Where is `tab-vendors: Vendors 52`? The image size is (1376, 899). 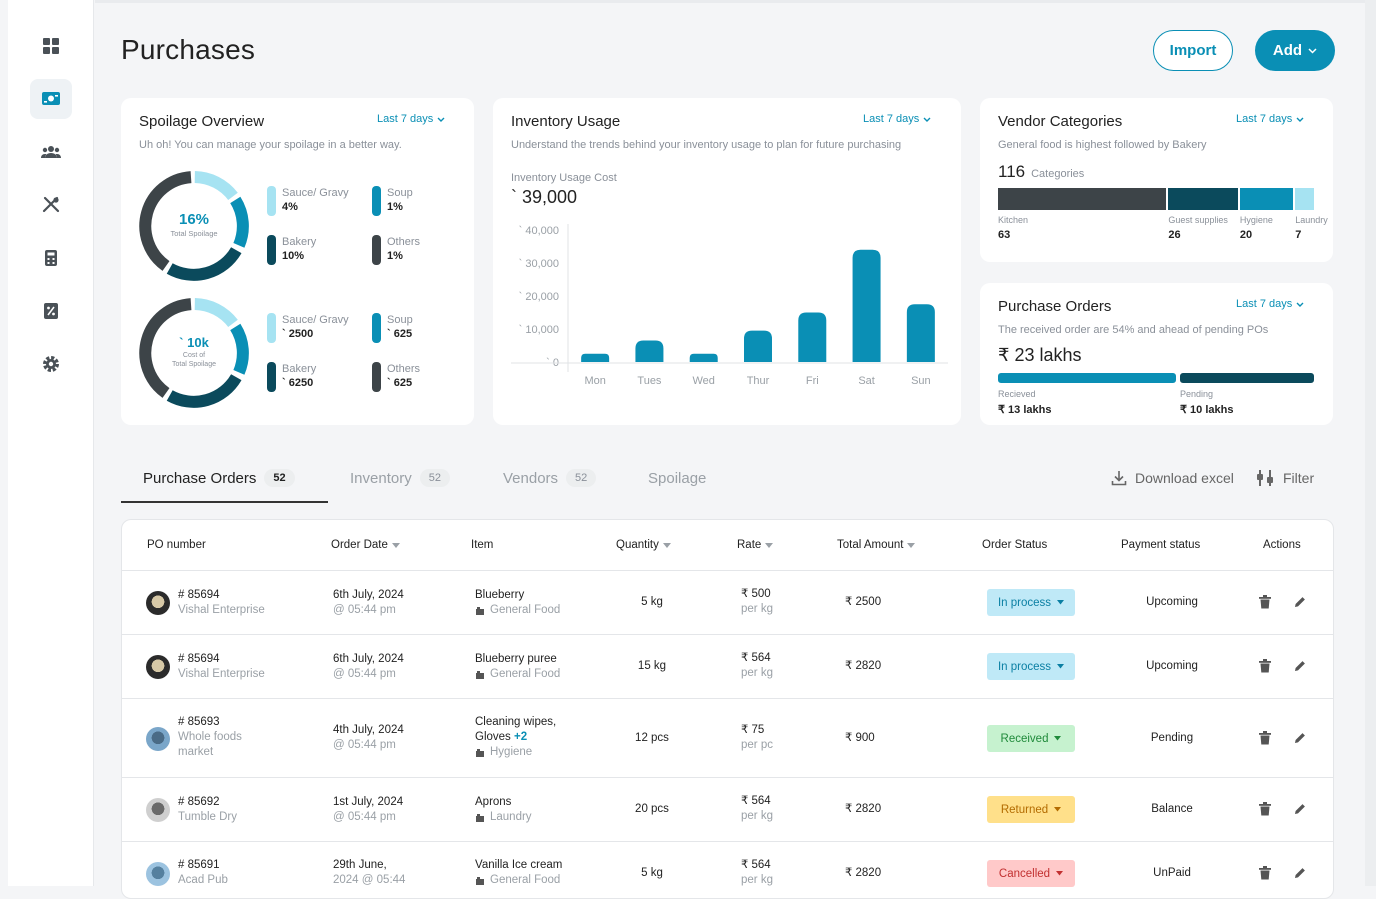 tab-vendors: Vendors 52 is located at coordinates (550, 478).